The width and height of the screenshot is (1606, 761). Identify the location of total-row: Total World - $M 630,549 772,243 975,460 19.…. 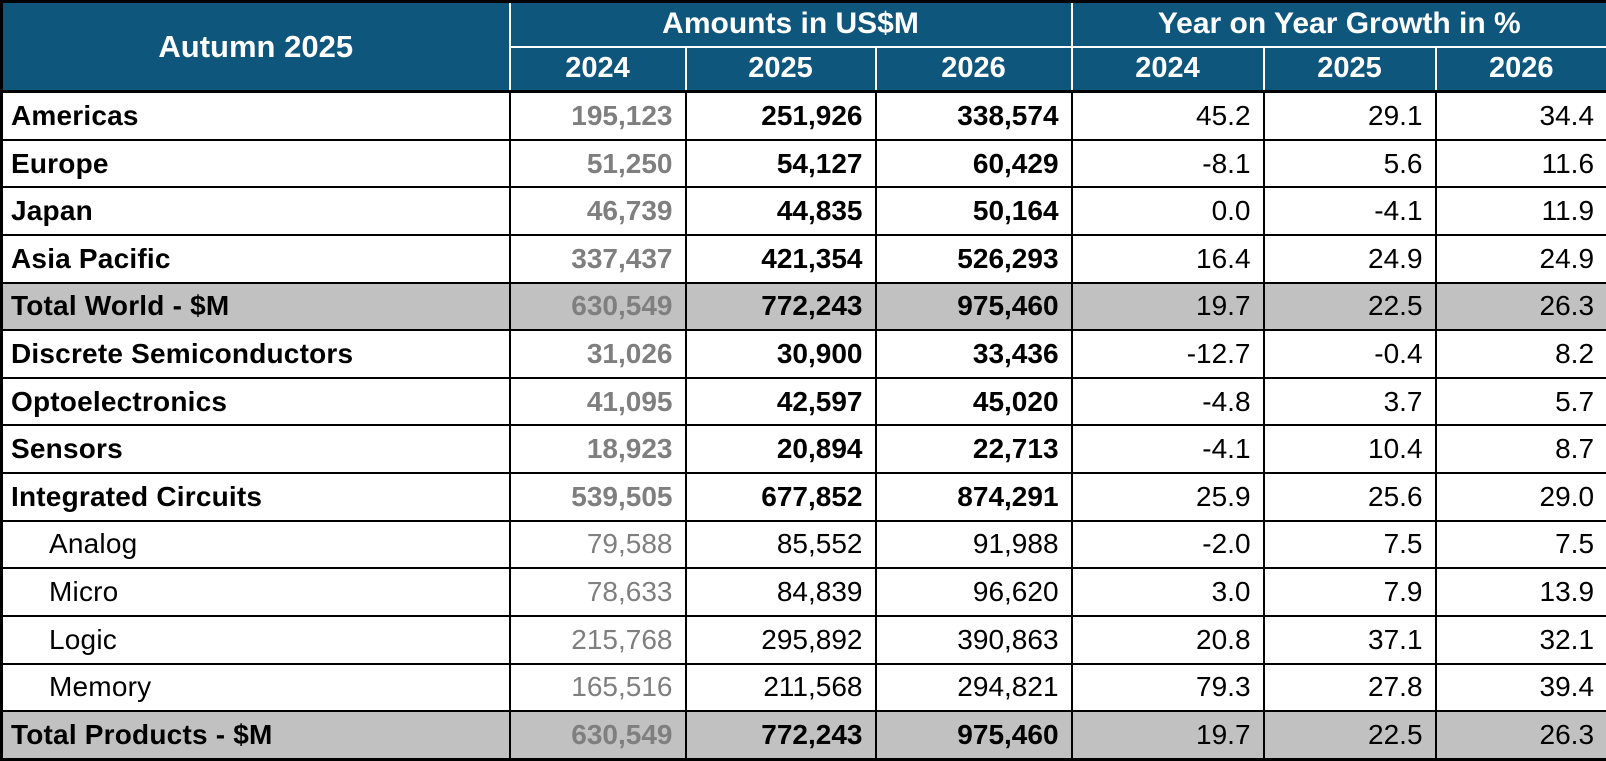
(803, 306).